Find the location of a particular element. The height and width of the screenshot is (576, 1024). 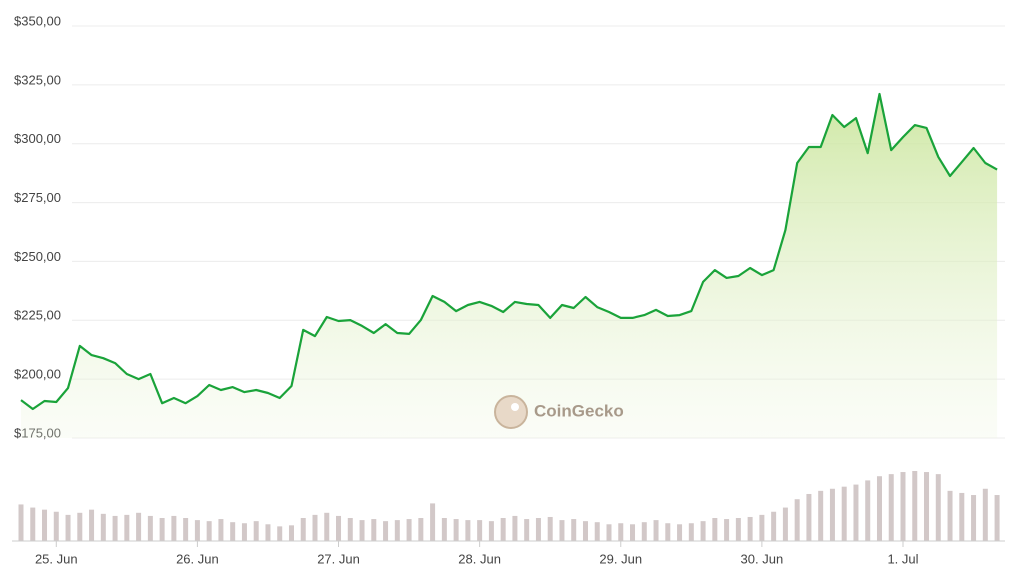

y-tick-label: $325,00 is located at coordinates (37, 79).